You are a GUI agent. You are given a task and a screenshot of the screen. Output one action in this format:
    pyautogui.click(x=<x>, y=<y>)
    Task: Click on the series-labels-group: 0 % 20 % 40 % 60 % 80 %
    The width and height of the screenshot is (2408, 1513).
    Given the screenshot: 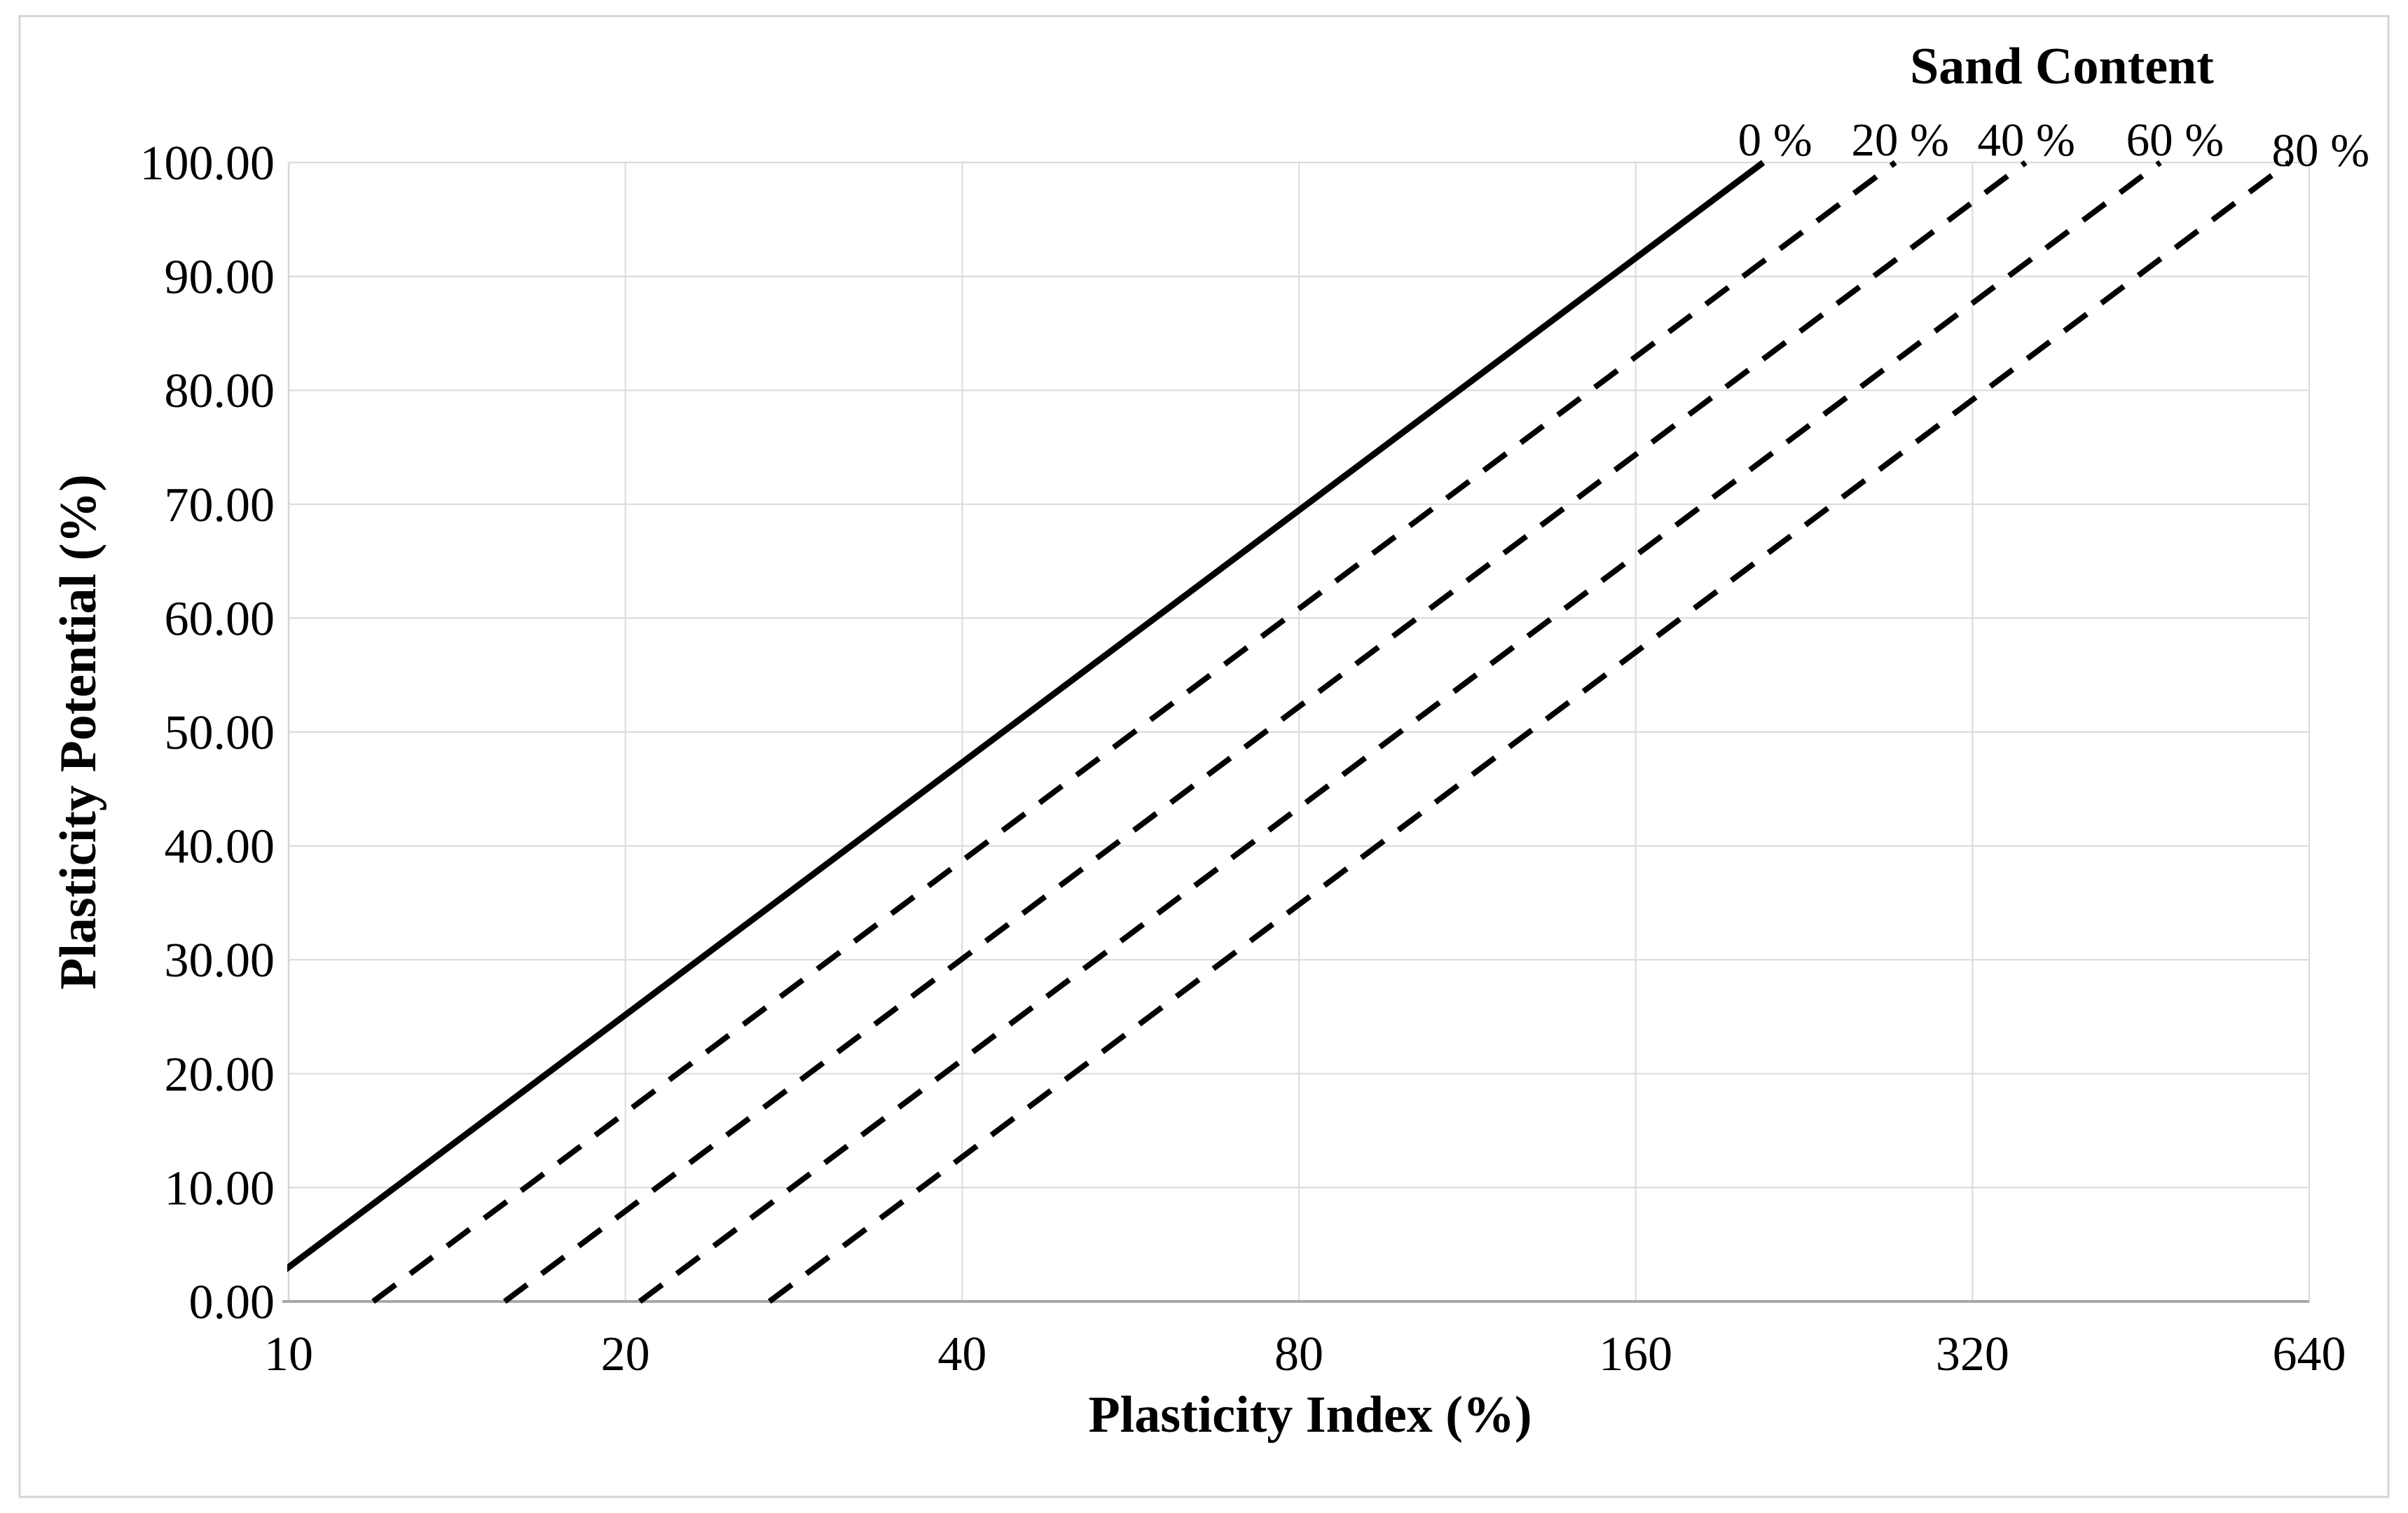 What is the action you would take?
    pyautogui.click(x=2054, y=145)
    